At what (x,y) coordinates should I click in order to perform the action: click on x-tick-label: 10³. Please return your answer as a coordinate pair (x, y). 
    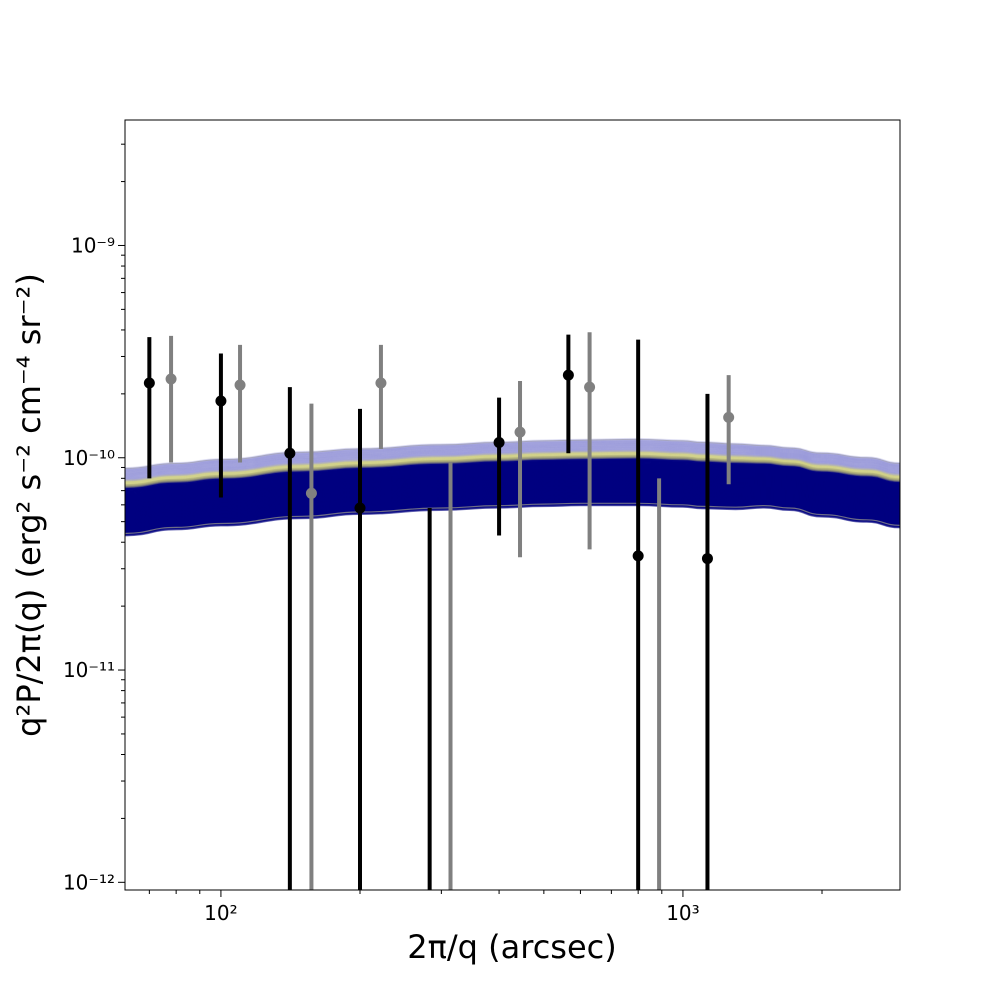
    Looking at the image, I should click on (682, 913).